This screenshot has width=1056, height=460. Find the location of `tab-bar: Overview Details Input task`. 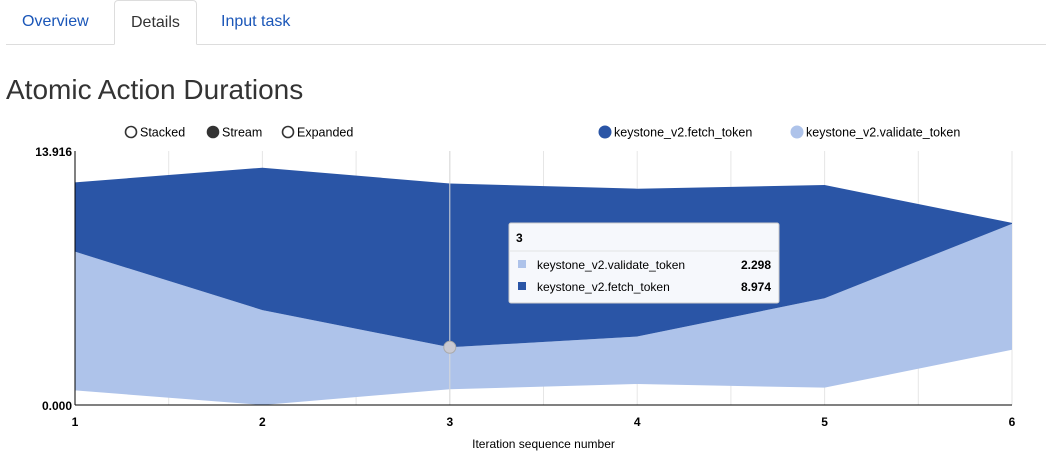

tab-bar: Overview Details Input task is located at coordinates (526, 22).